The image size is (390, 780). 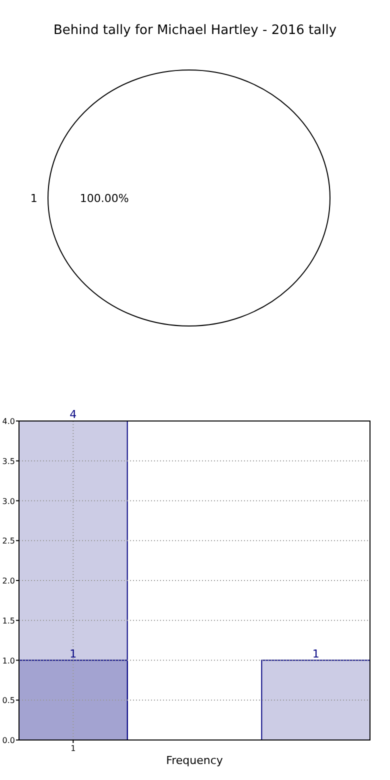 What do you see at coordinates (8, 701) in the screenshot?
I see `y-tick-label: 0.5` at bounding box center [8, 701].